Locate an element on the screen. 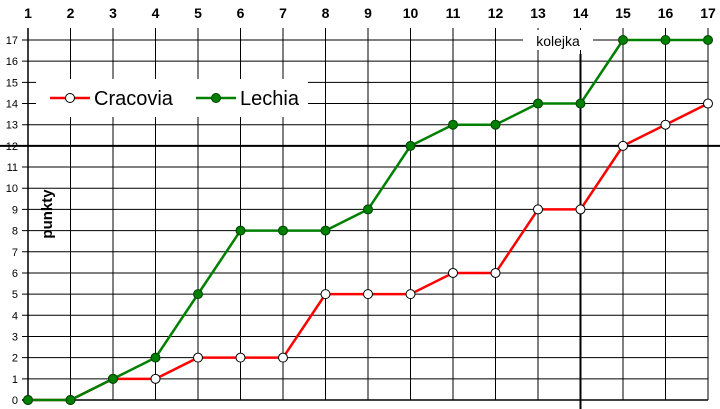 The width and height of the screenshot is (720, 409). x-tick-label: 13 is located at coordinates (538, 13).